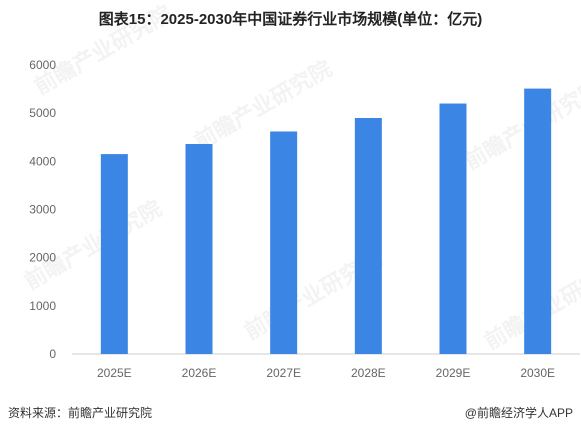  Describe the element at coordinates (42, 306) in the screenshot. I see `y-tick-label: 1000` at that location.